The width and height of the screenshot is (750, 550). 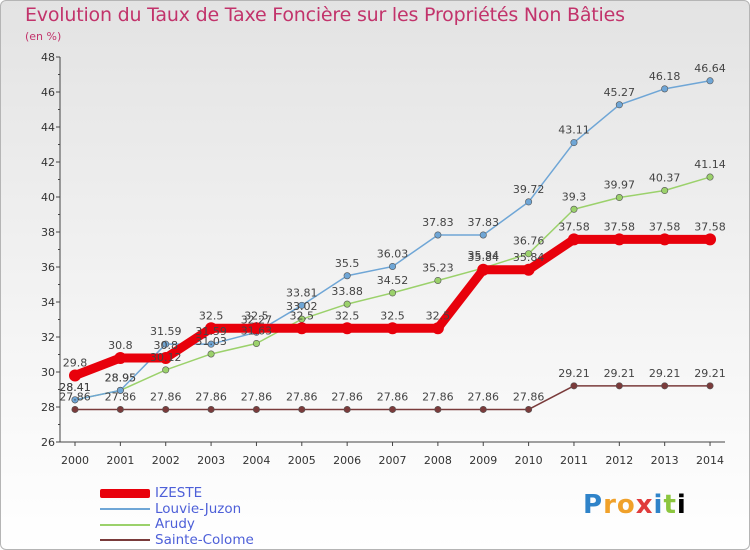 What do you see at coordinates (665, 460) in the screenshot?
I see `x-tick-label: 2013` at bounding box center [665, 460].